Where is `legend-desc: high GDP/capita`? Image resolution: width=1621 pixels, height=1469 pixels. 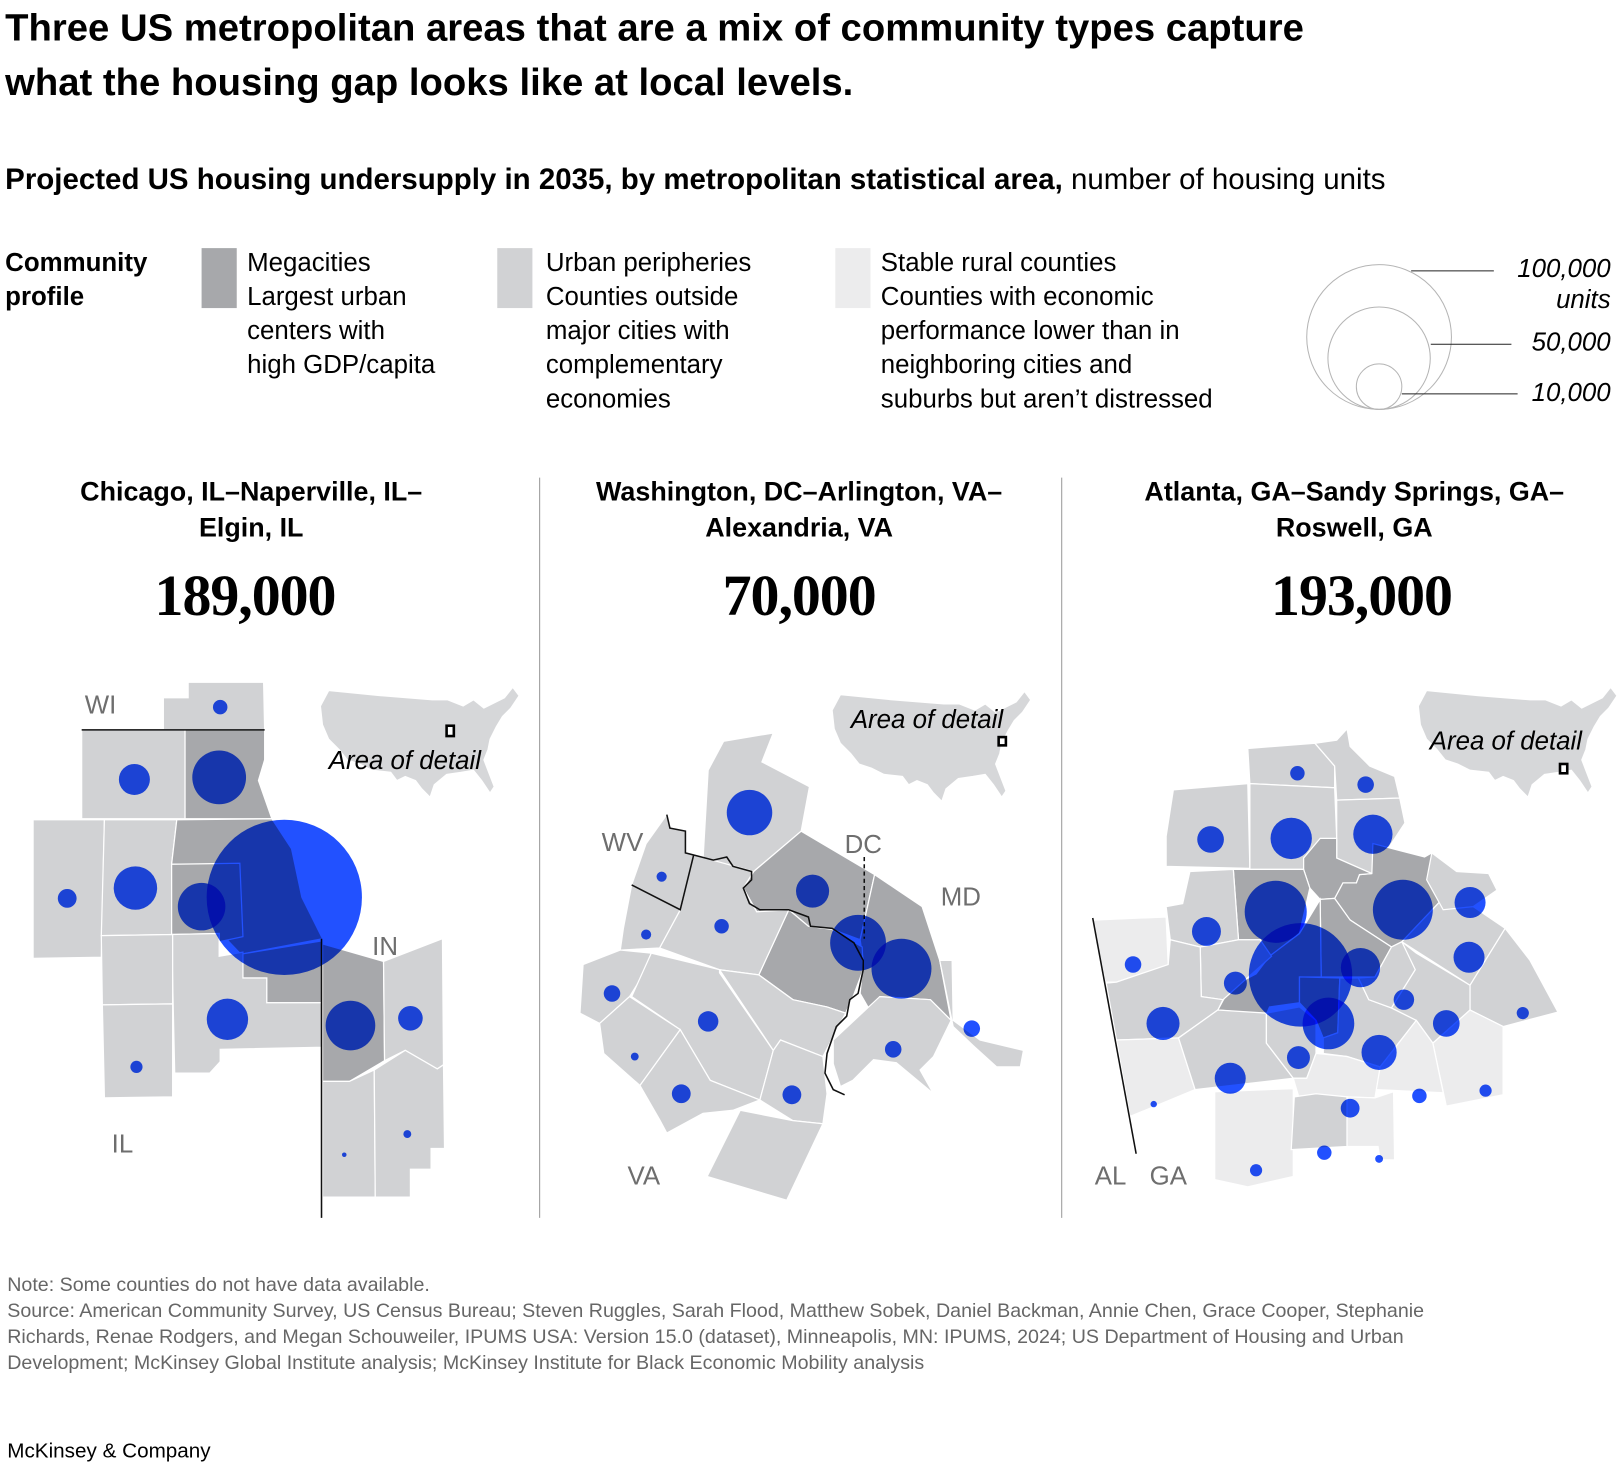
legend-desc: high GDP/capita is located at coordinates (341, 365).